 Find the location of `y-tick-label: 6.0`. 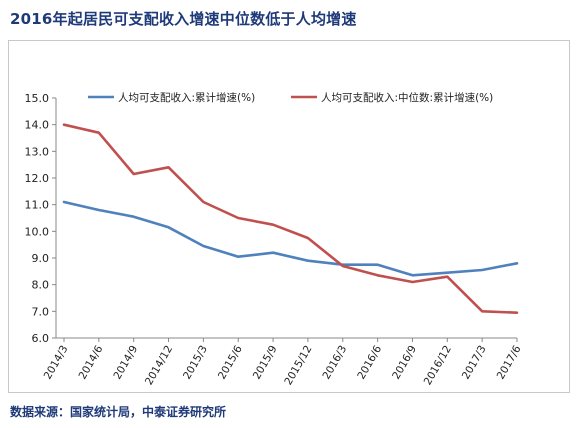

y-tick-label: 6.0 is located at coordinates (41, 338).